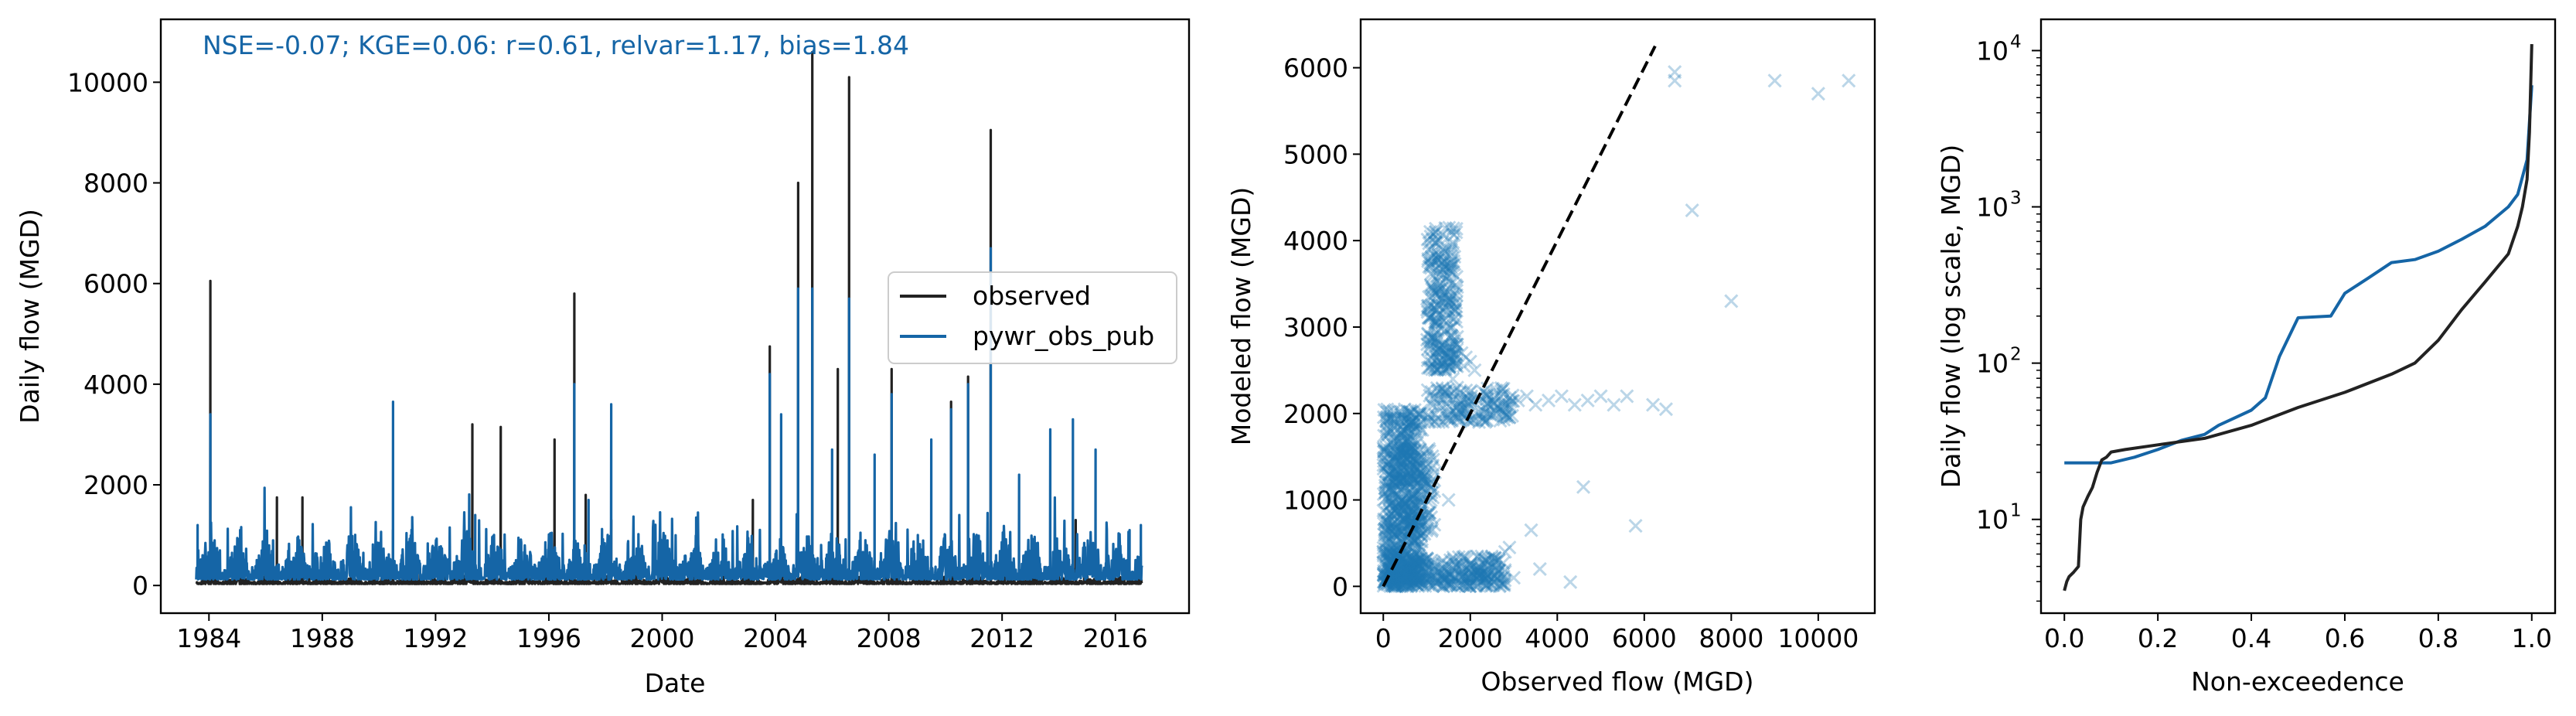  What do you see at coordinates (889, 638) in the screenshot?
I see `timeseries-x-tick-label: 2008` at bounding box center [889, 638].